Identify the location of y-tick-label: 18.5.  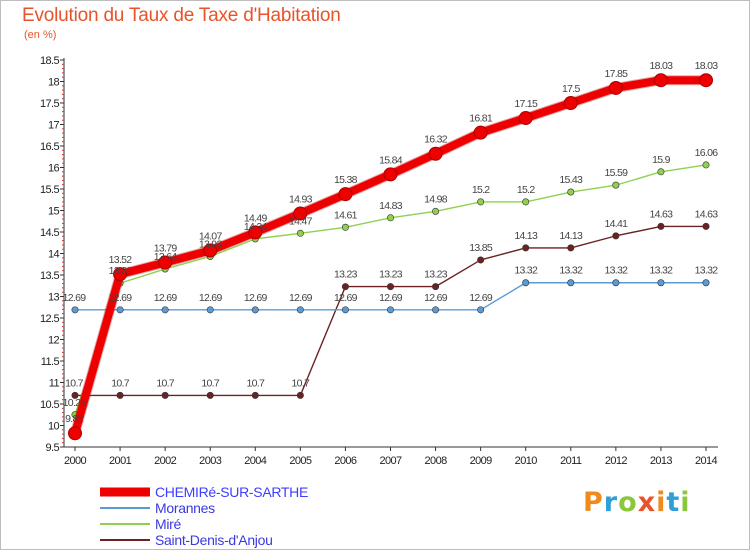
(49, 61).